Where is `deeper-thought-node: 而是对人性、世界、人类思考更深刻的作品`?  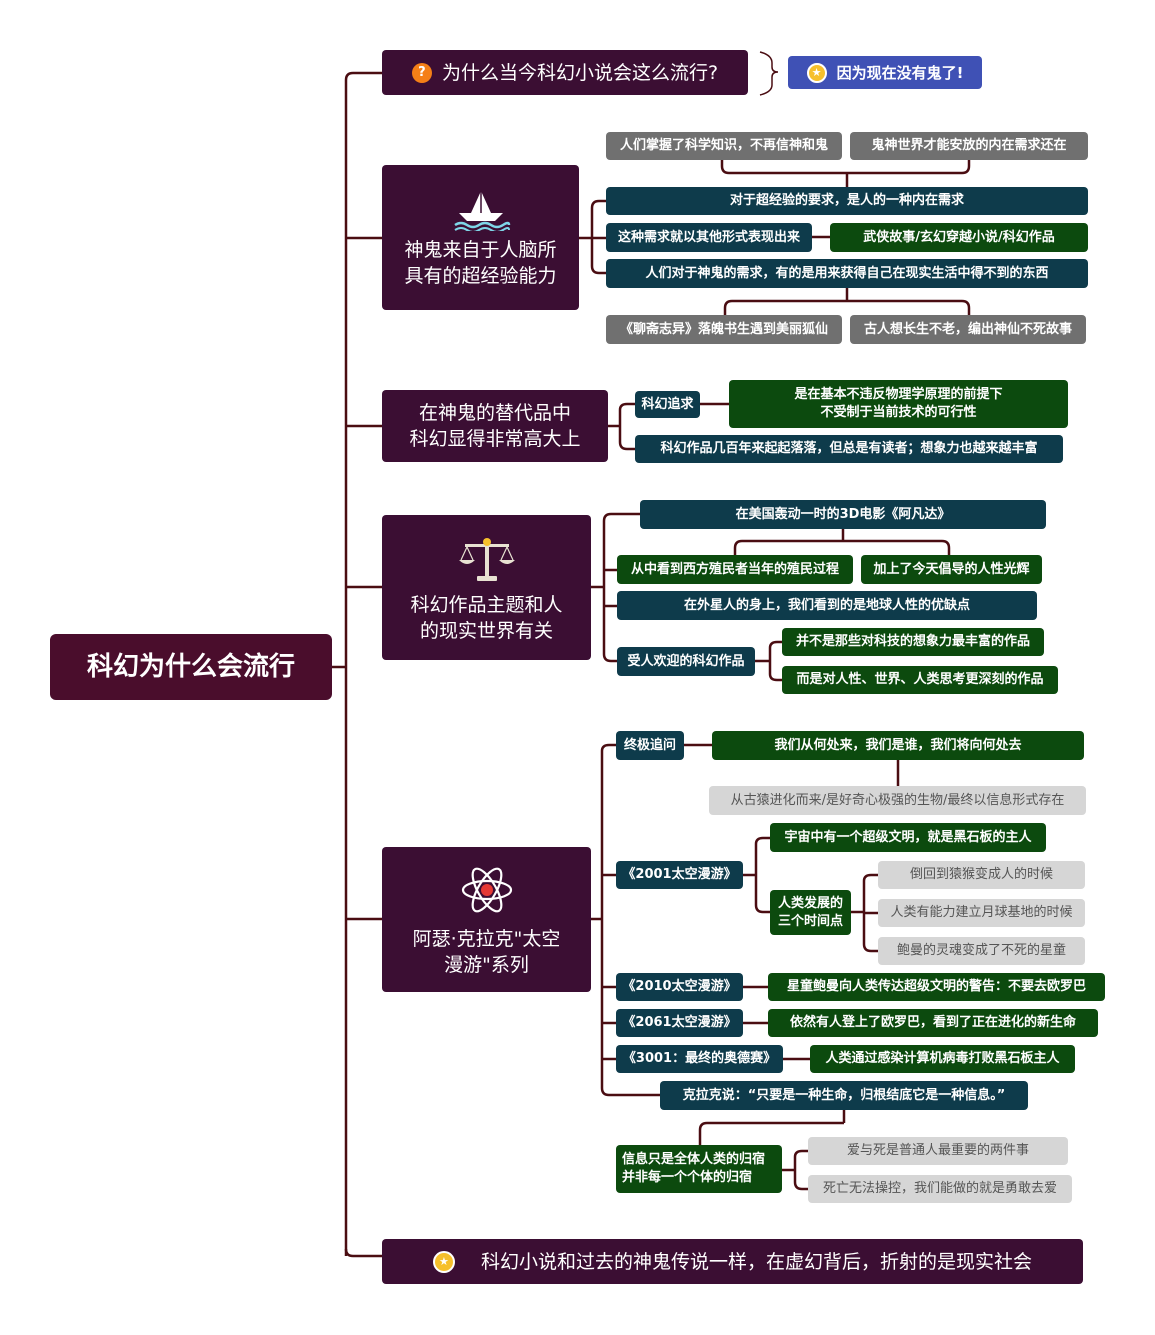
deeper-thought-node: 而是对人性、世界、人类思考更深刻的作品 is located at coordinates (920, 680).